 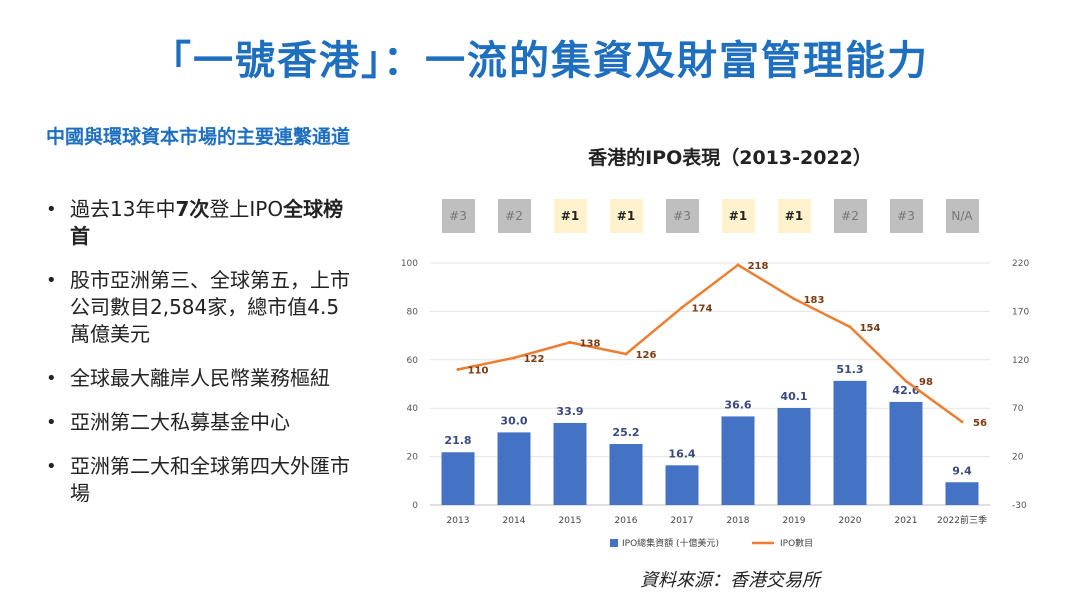 What do you see at coordinates (850, 521) in the screenshot?
I see `x-tick-label: 2020` at bounding box center [850, 521].